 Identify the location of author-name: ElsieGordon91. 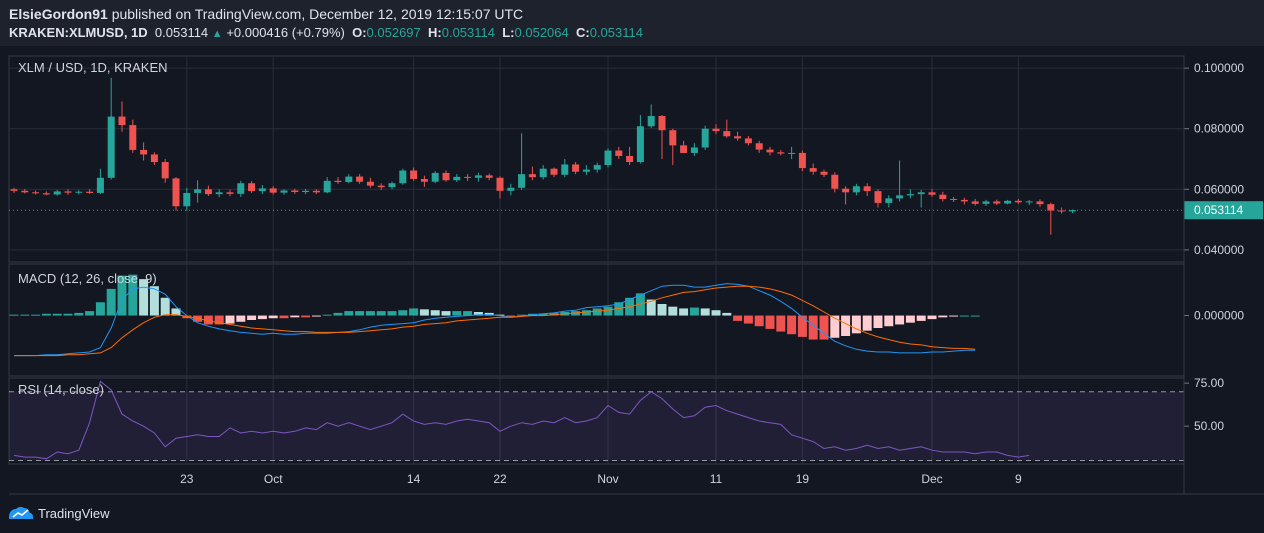
(58, 14).